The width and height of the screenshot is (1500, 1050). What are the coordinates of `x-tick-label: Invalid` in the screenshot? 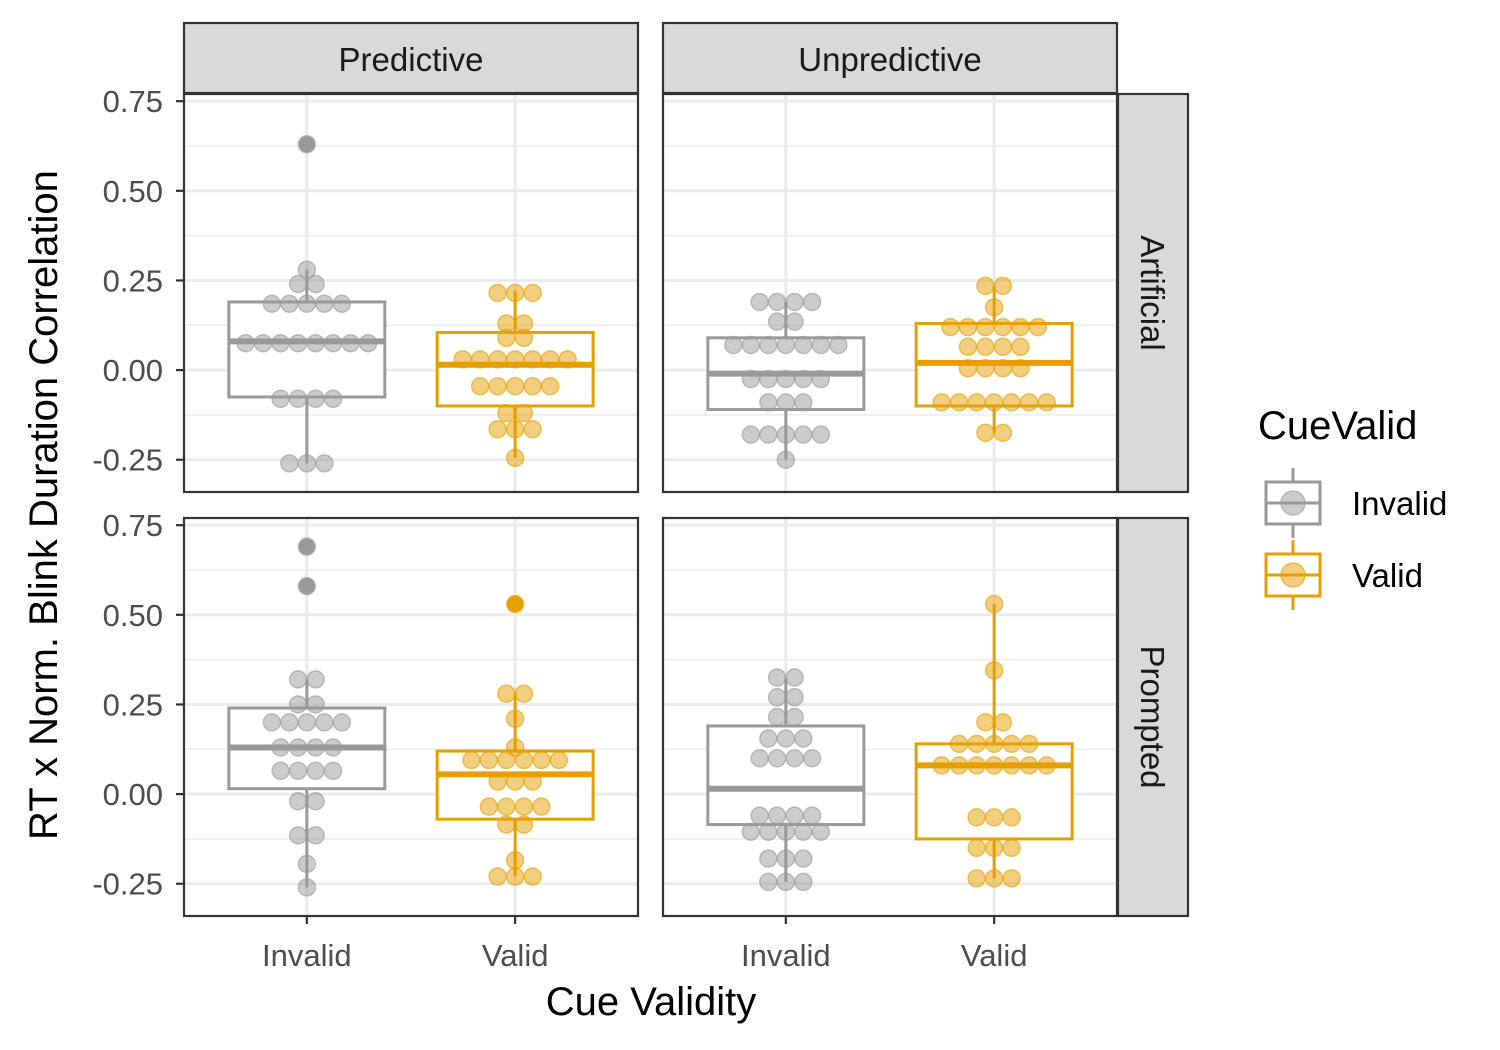 It's located at (307, 955).